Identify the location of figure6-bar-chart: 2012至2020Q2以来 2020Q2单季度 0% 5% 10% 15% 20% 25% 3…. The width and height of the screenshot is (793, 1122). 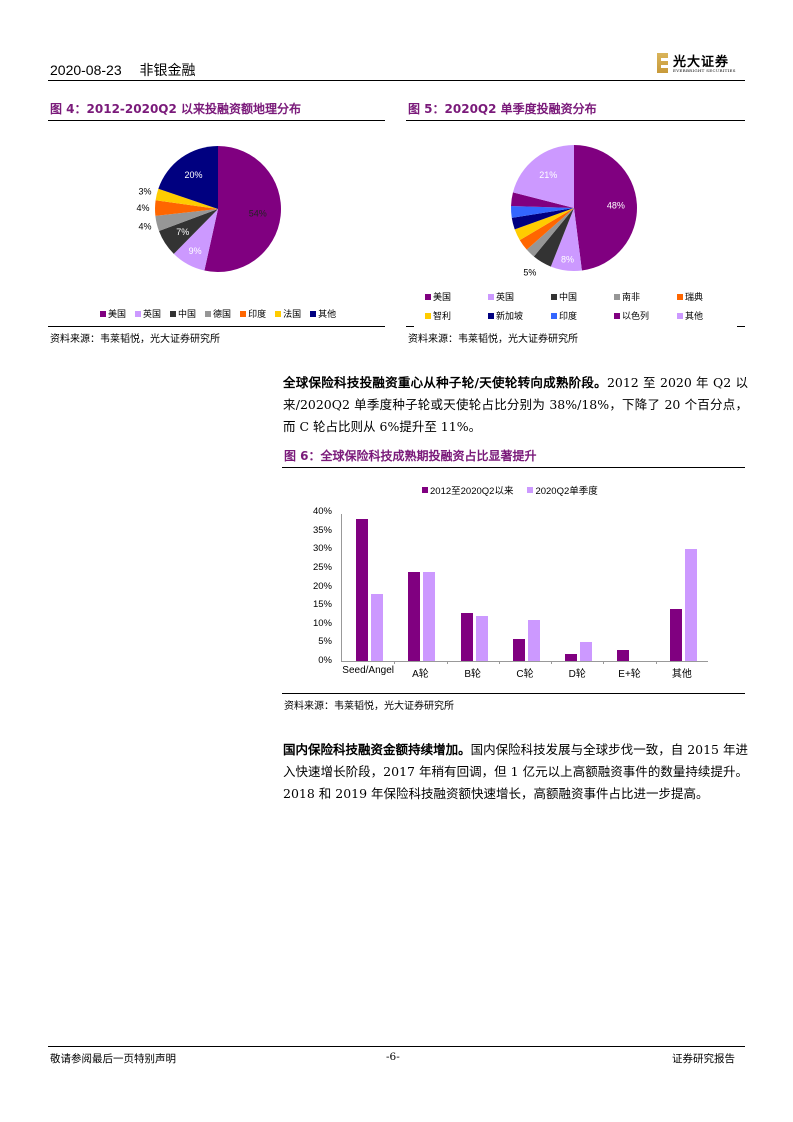
(510, 583).